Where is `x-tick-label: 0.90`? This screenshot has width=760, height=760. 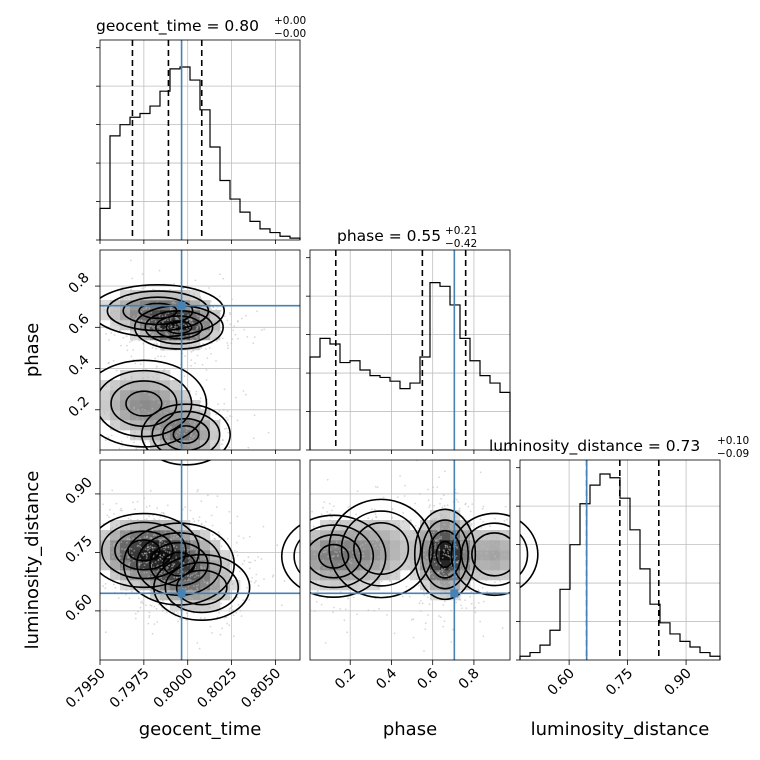 x-tick-label: 0.90 is located at coordinates (678, 682).